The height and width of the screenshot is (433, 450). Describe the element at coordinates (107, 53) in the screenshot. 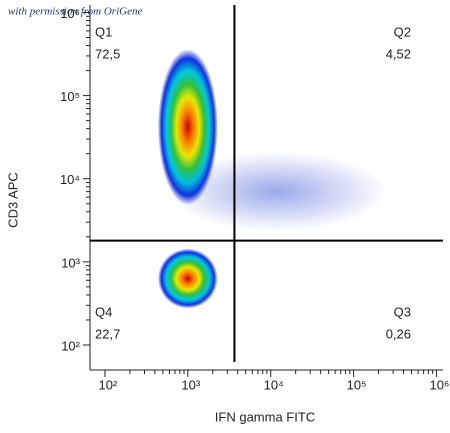

I see `quadrant-value: 72,5` at that location.